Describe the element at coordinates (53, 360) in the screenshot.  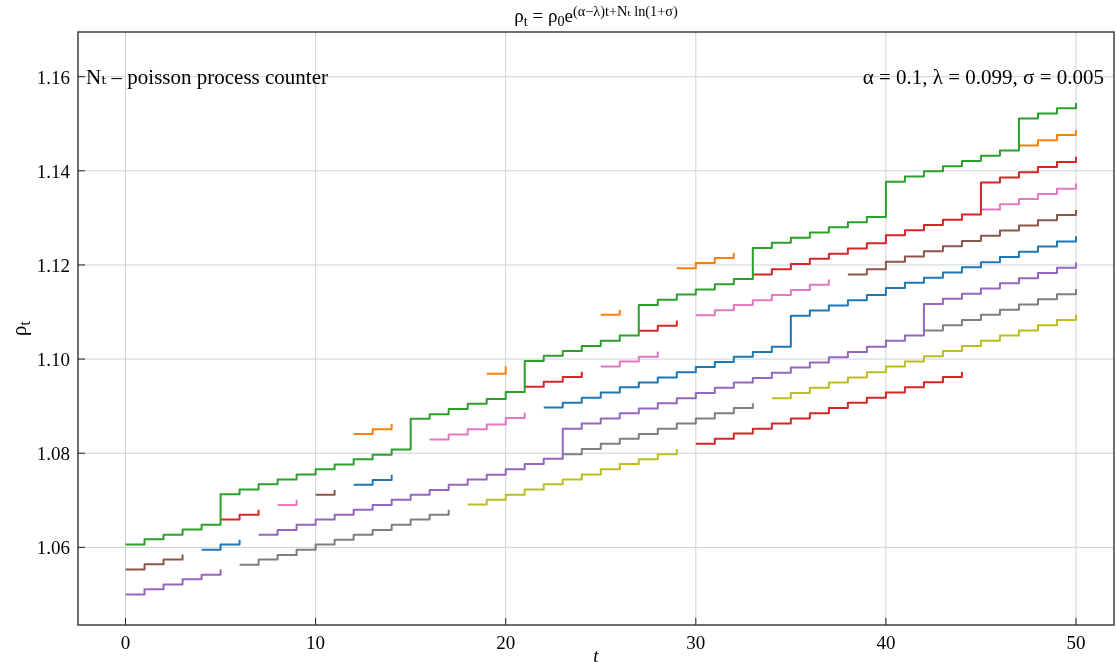
I see `y-tick-label: 1.10` at that location.